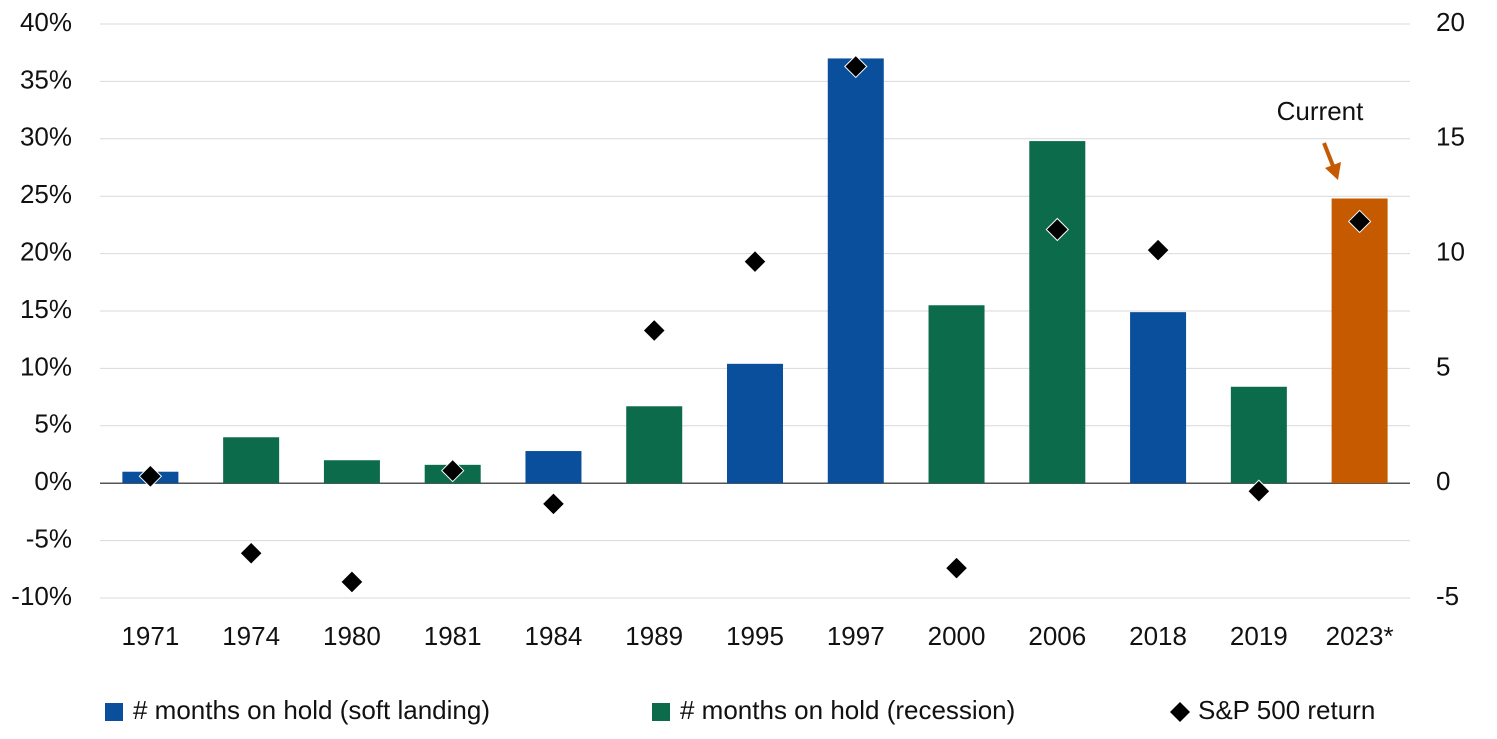  Describe the element at coordinates (1443, 481) in the screenshot. I see `y2-tick-label: 0` at that location.